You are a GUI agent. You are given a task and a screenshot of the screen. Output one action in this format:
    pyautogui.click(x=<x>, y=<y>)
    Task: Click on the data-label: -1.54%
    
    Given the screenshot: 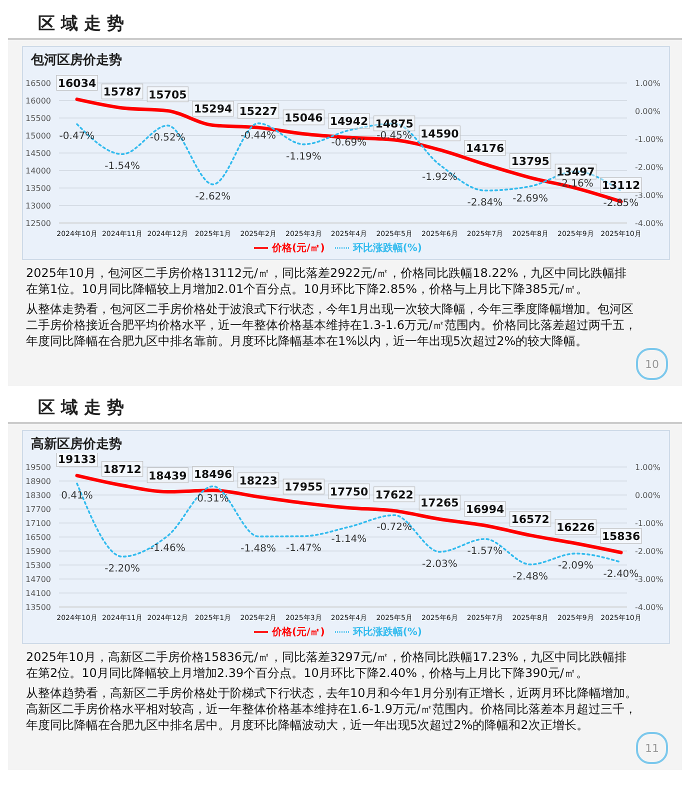 What is the action you would take?
    pyautogui.click(x=122, y=166)
    